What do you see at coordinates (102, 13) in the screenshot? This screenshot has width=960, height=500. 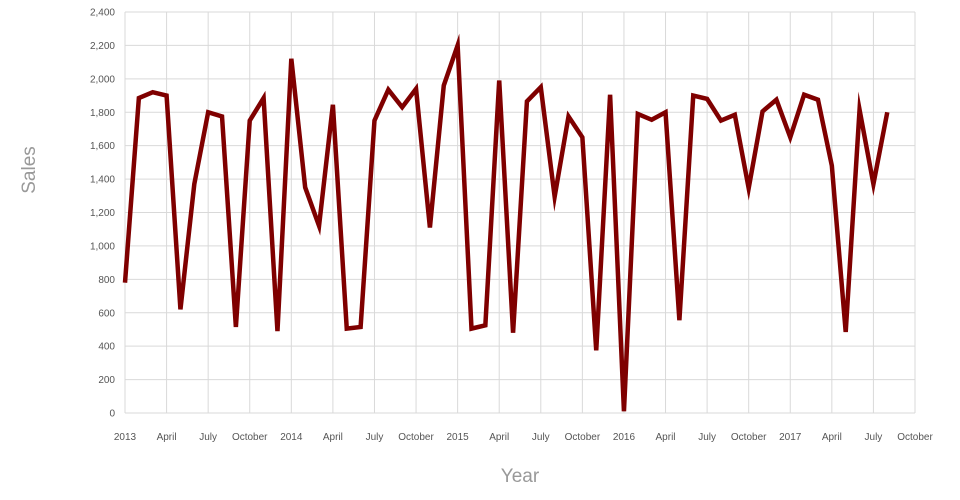 I see `y-tick-label: 2,400` at bounding box center [102, 13].